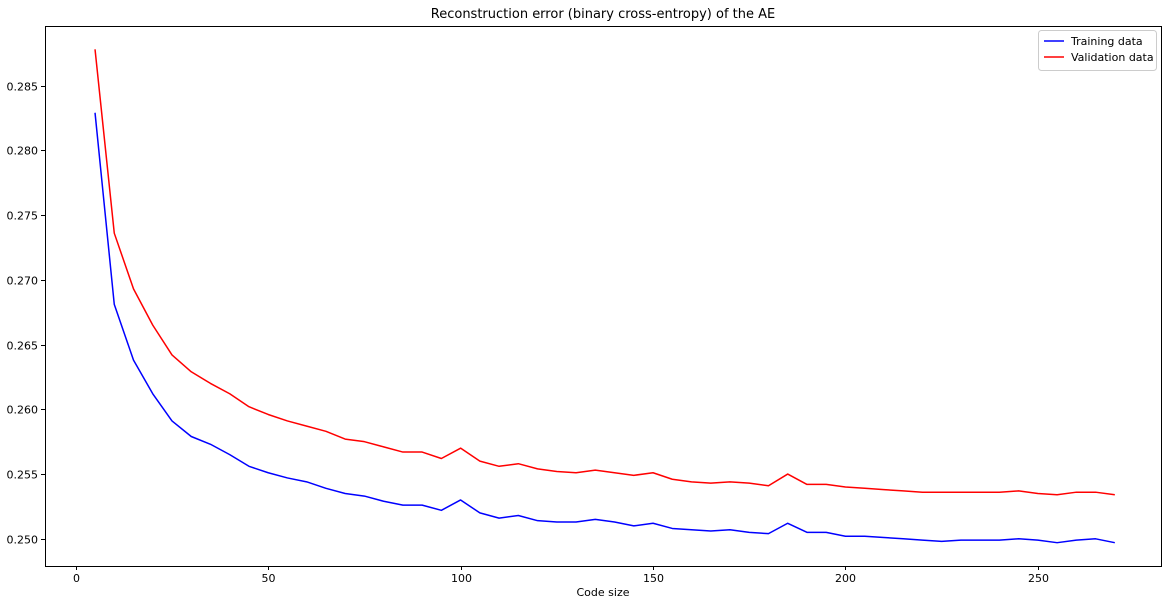  I want to click on y-tick-label: 0.250, so click(23, 540).